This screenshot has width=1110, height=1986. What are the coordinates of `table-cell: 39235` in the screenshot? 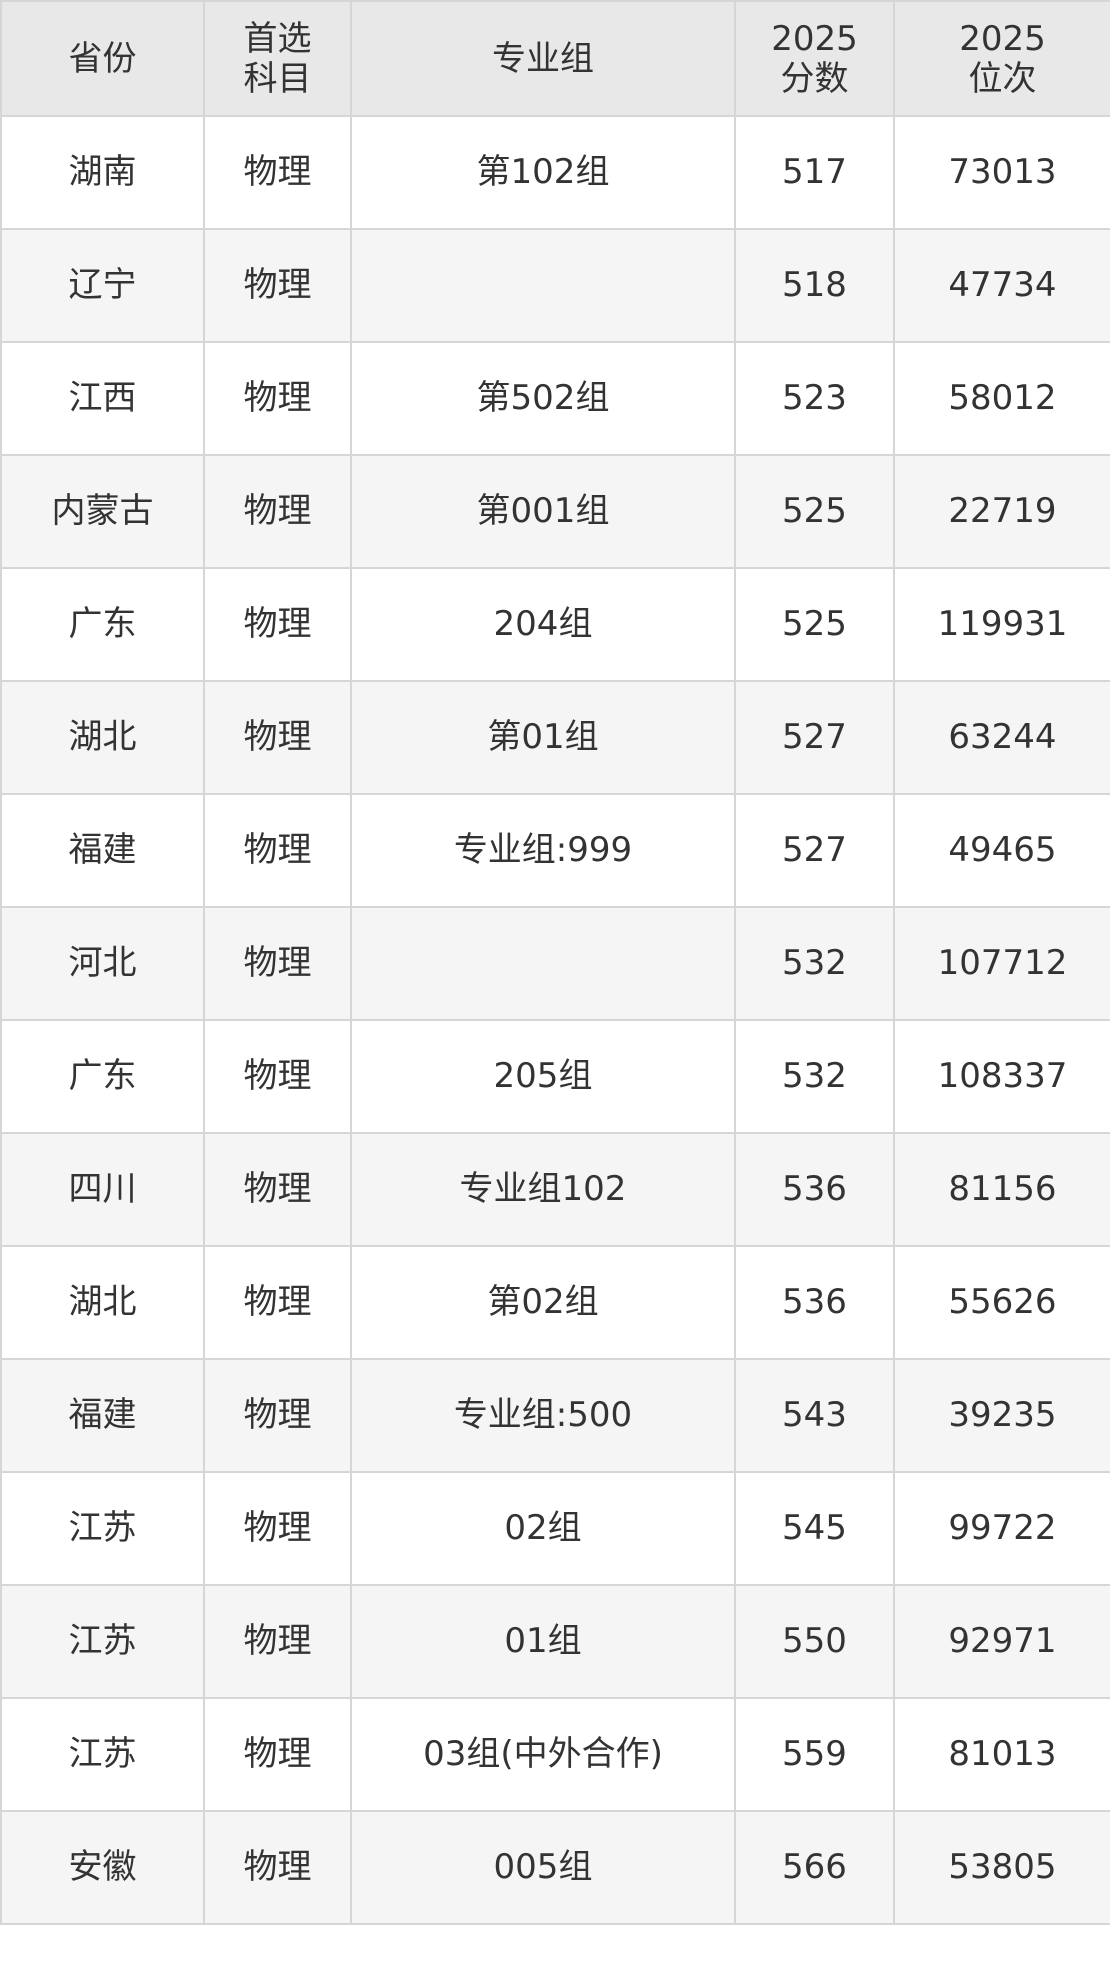 It's located at (1001, 1415).